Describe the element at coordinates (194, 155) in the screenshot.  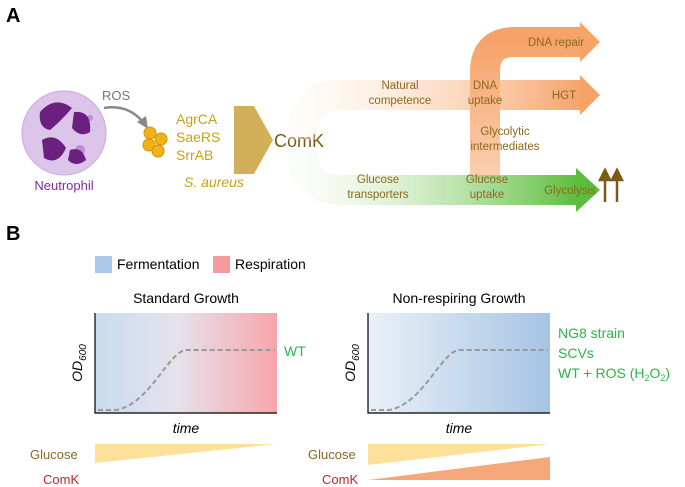
I see `regulator: SrrAB` at that location.